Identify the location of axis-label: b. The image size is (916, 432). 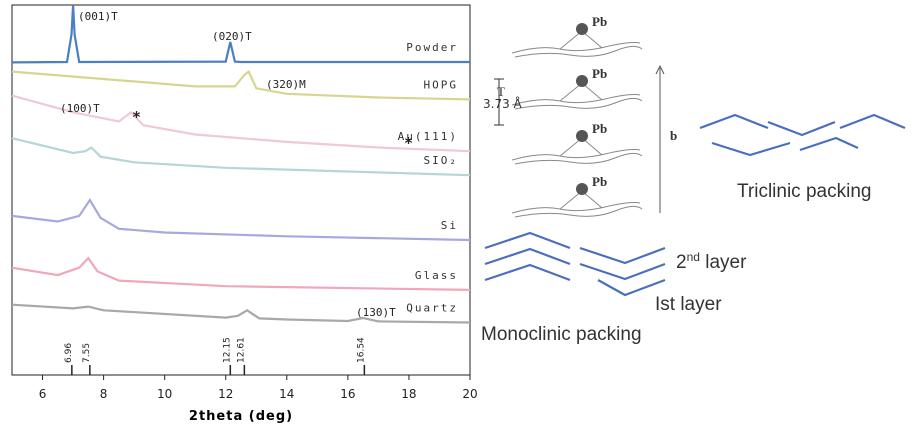
(673, 135).